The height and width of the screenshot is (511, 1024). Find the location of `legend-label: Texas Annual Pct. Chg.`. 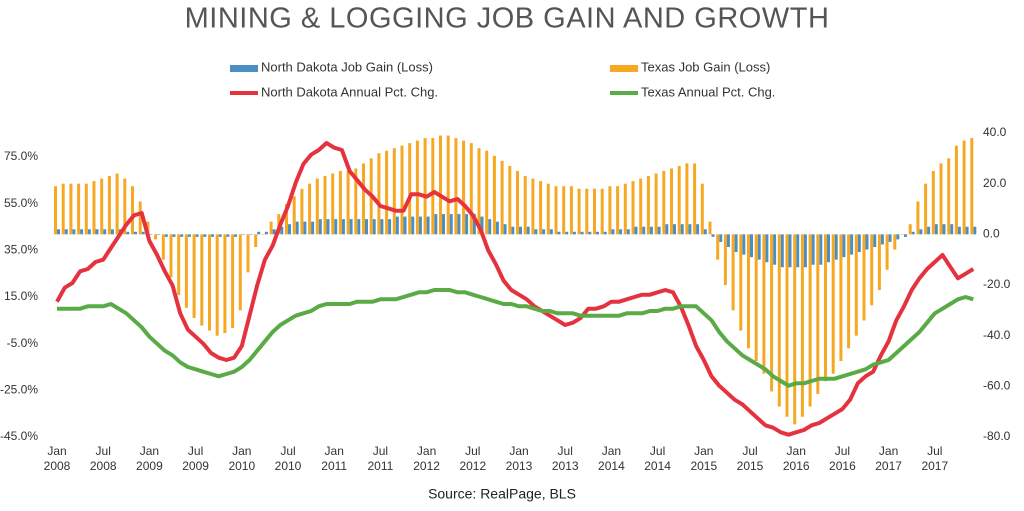

legend-label: Texas Annual Pct. Chg. is located at coordinates (708, 91).